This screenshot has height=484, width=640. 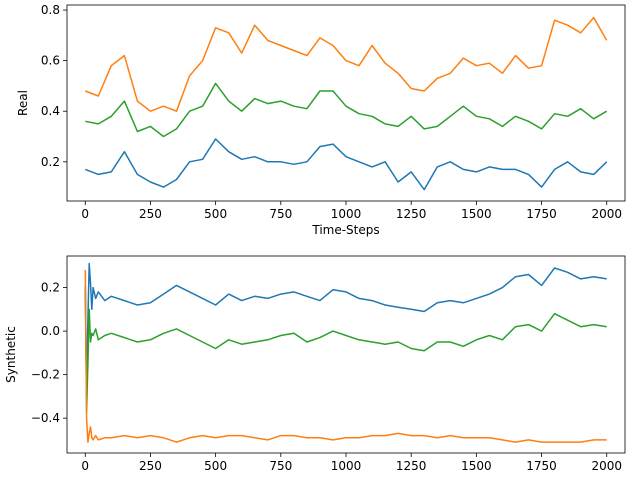 I want to click on y-tick-label: 0.0, so click(x=50, y=331).